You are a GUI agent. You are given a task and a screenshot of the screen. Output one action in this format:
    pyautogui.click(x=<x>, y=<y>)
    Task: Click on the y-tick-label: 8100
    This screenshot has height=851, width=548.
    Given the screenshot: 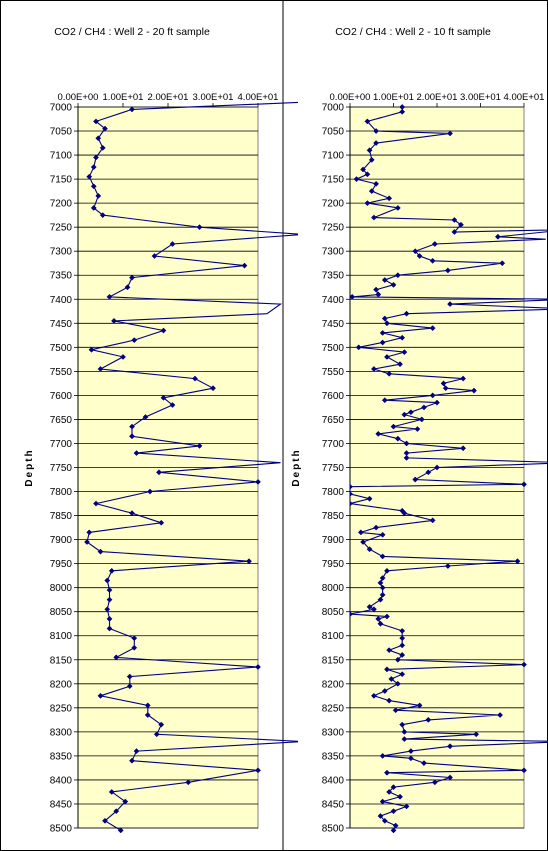 What is the action you would take?
    pyautogui.click(x=333, y=636)
    